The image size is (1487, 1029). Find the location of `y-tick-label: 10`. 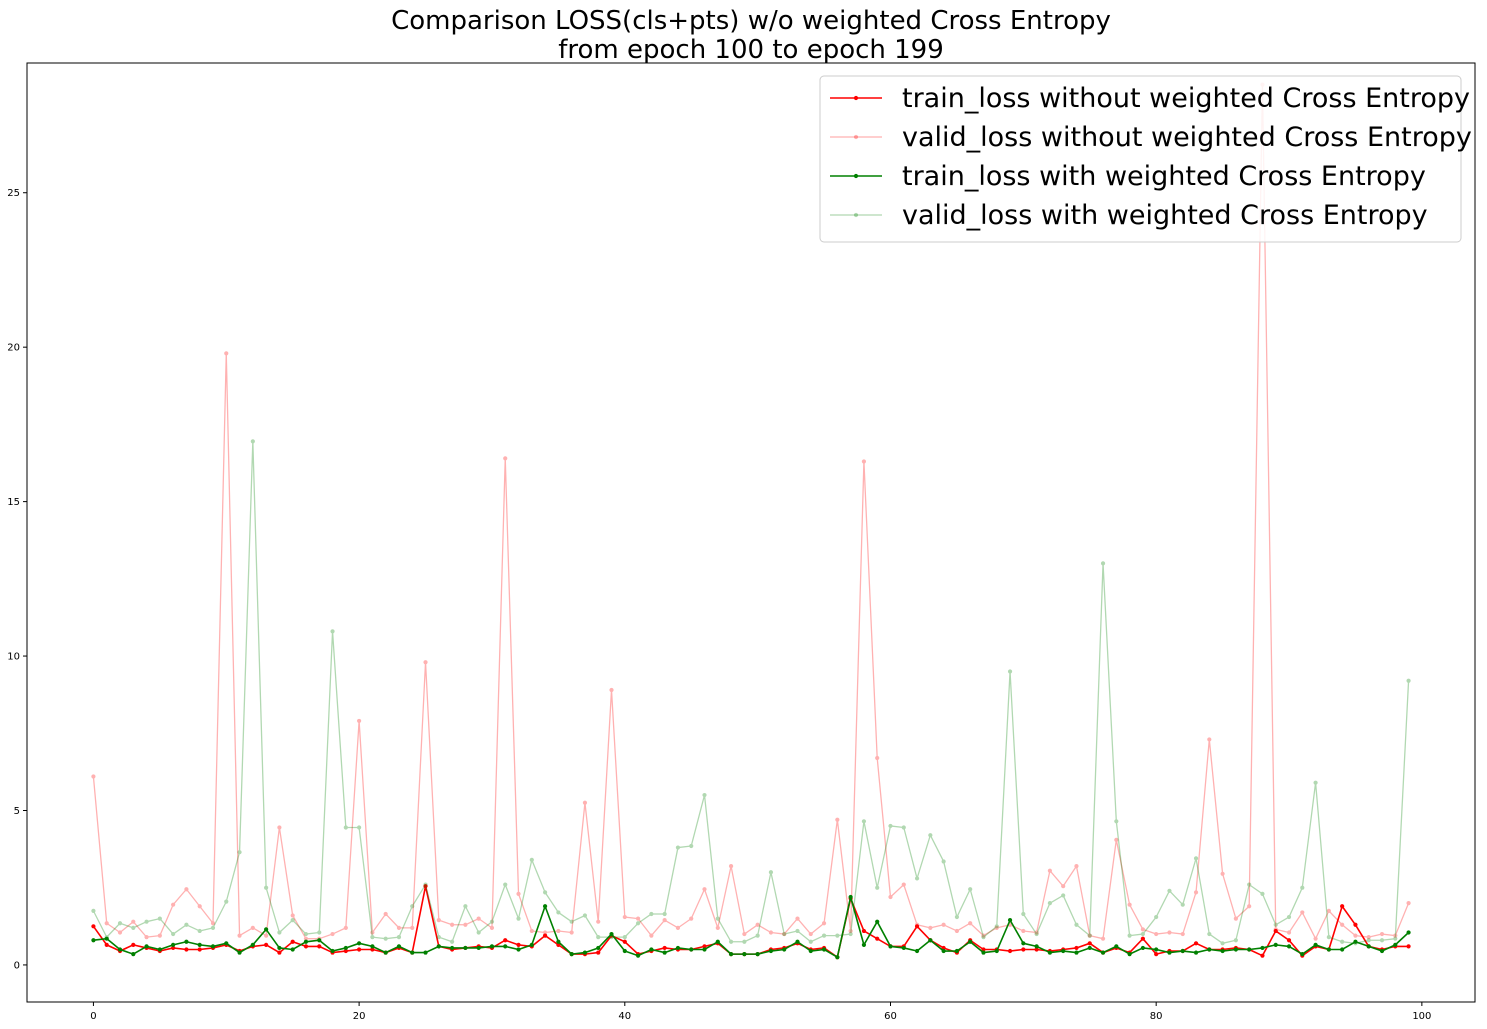

y-tick-label: 10 is located at coordinates (13, 657).